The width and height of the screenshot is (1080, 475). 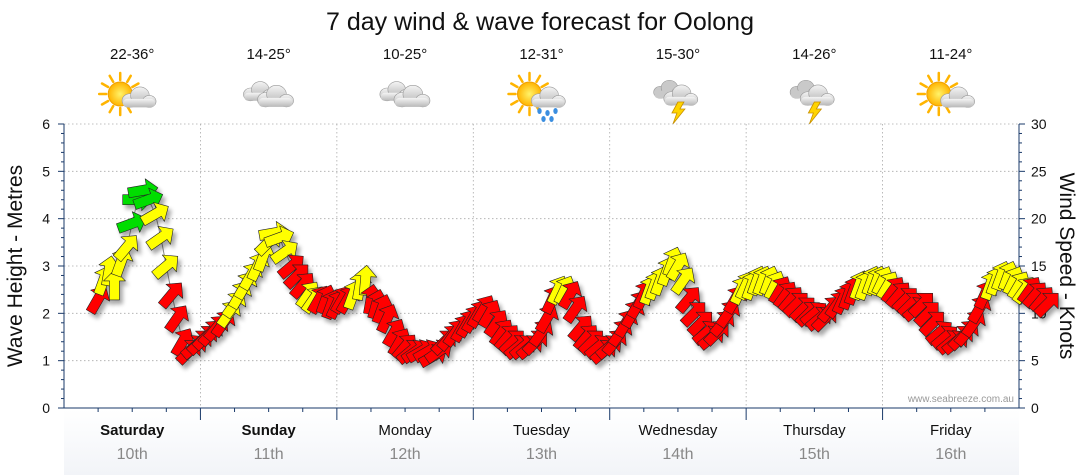 What do you see at coordinates (132, 454) in the screenshot?
I see `day-date-label: 10th` at bounding box center [132, 454].